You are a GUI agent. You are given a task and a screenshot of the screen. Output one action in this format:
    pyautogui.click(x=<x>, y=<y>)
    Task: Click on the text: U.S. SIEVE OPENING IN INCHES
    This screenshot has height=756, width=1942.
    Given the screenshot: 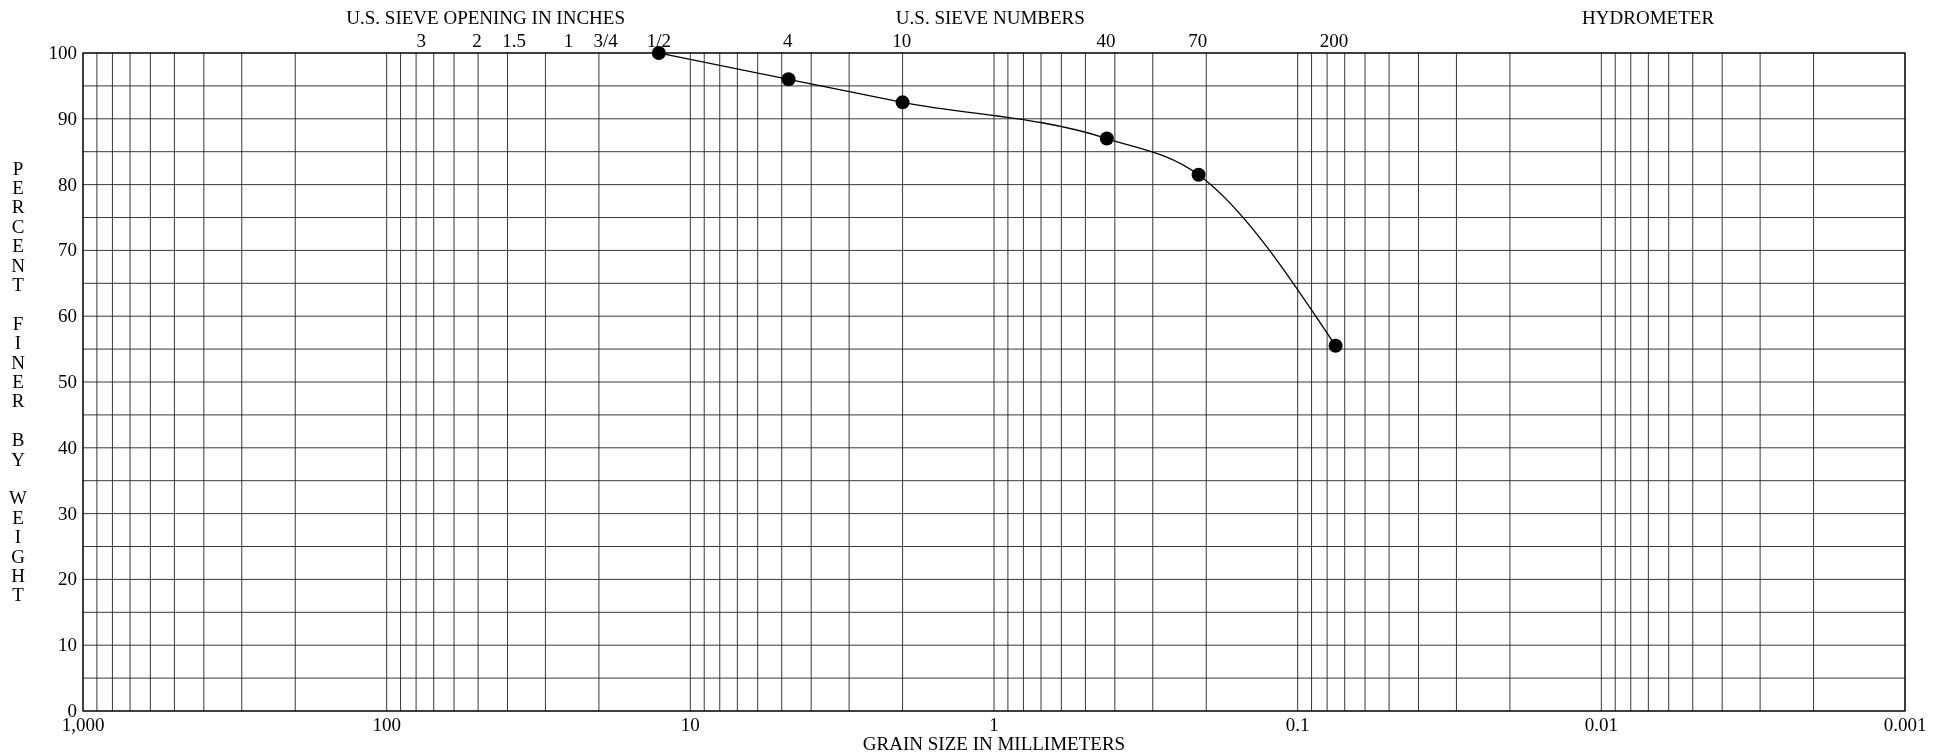 What is the action you would take?
    pyautogui.click(x=485, y=17)
    